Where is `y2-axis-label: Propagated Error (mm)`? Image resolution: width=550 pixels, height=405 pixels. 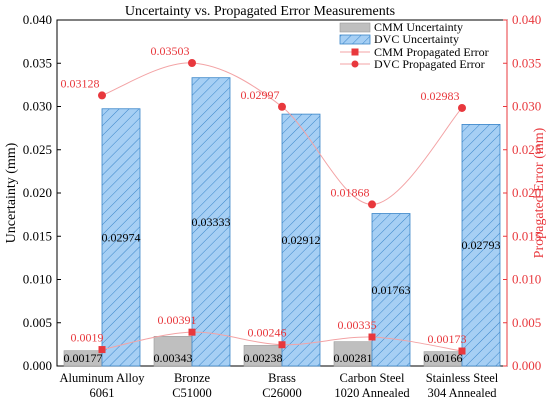
y2-axis-label: Propagated Error (mm) is located at coordinates (539, 192).